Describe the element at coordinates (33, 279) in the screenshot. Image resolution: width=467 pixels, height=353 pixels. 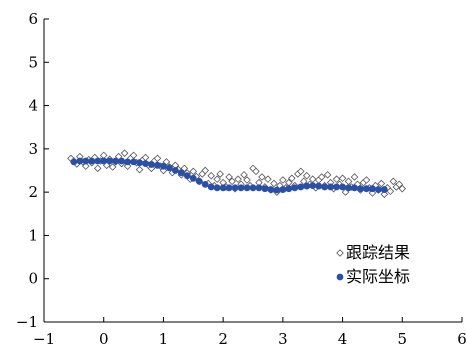
I see `y-tick-label: 0` at that location.